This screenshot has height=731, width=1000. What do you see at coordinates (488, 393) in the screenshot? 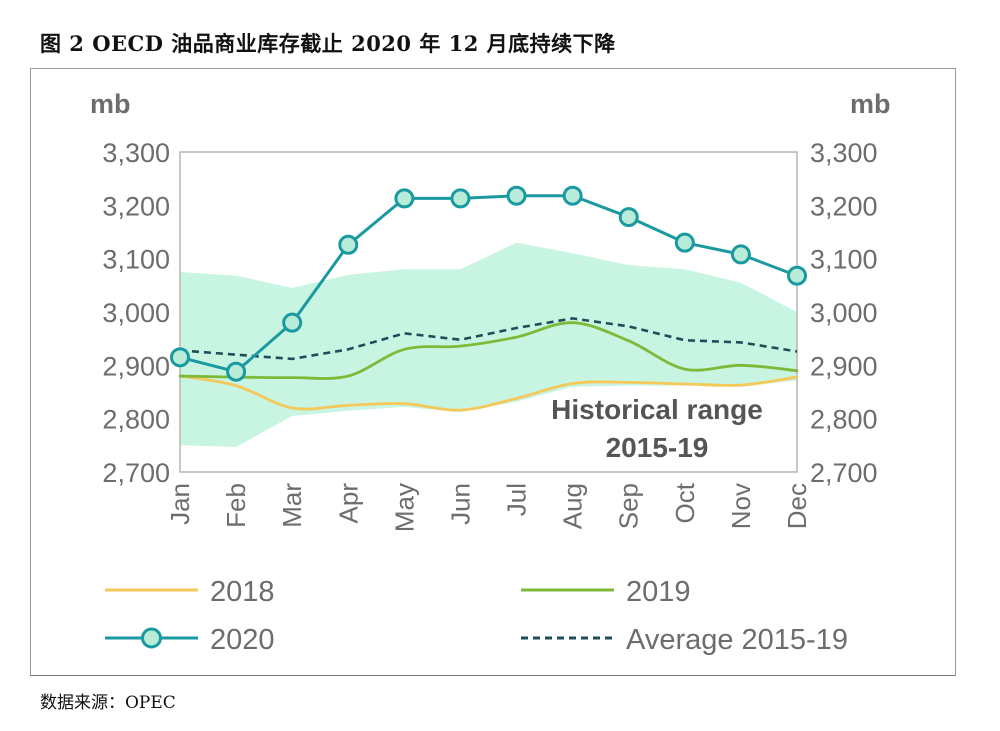
I see `series-line-2018` at bounding box center [488, 393].